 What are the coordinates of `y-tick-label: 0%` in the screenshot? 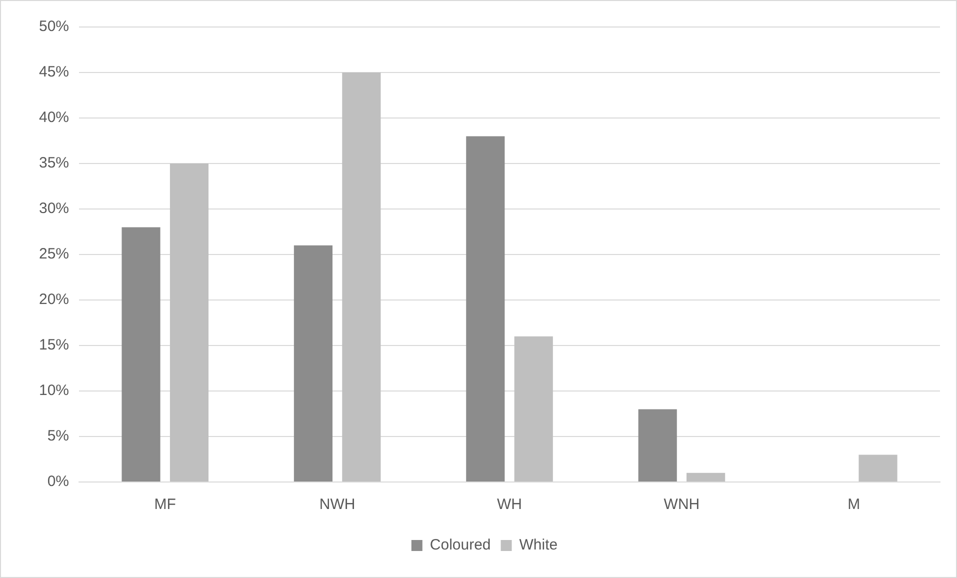 It's located at (58, 481).